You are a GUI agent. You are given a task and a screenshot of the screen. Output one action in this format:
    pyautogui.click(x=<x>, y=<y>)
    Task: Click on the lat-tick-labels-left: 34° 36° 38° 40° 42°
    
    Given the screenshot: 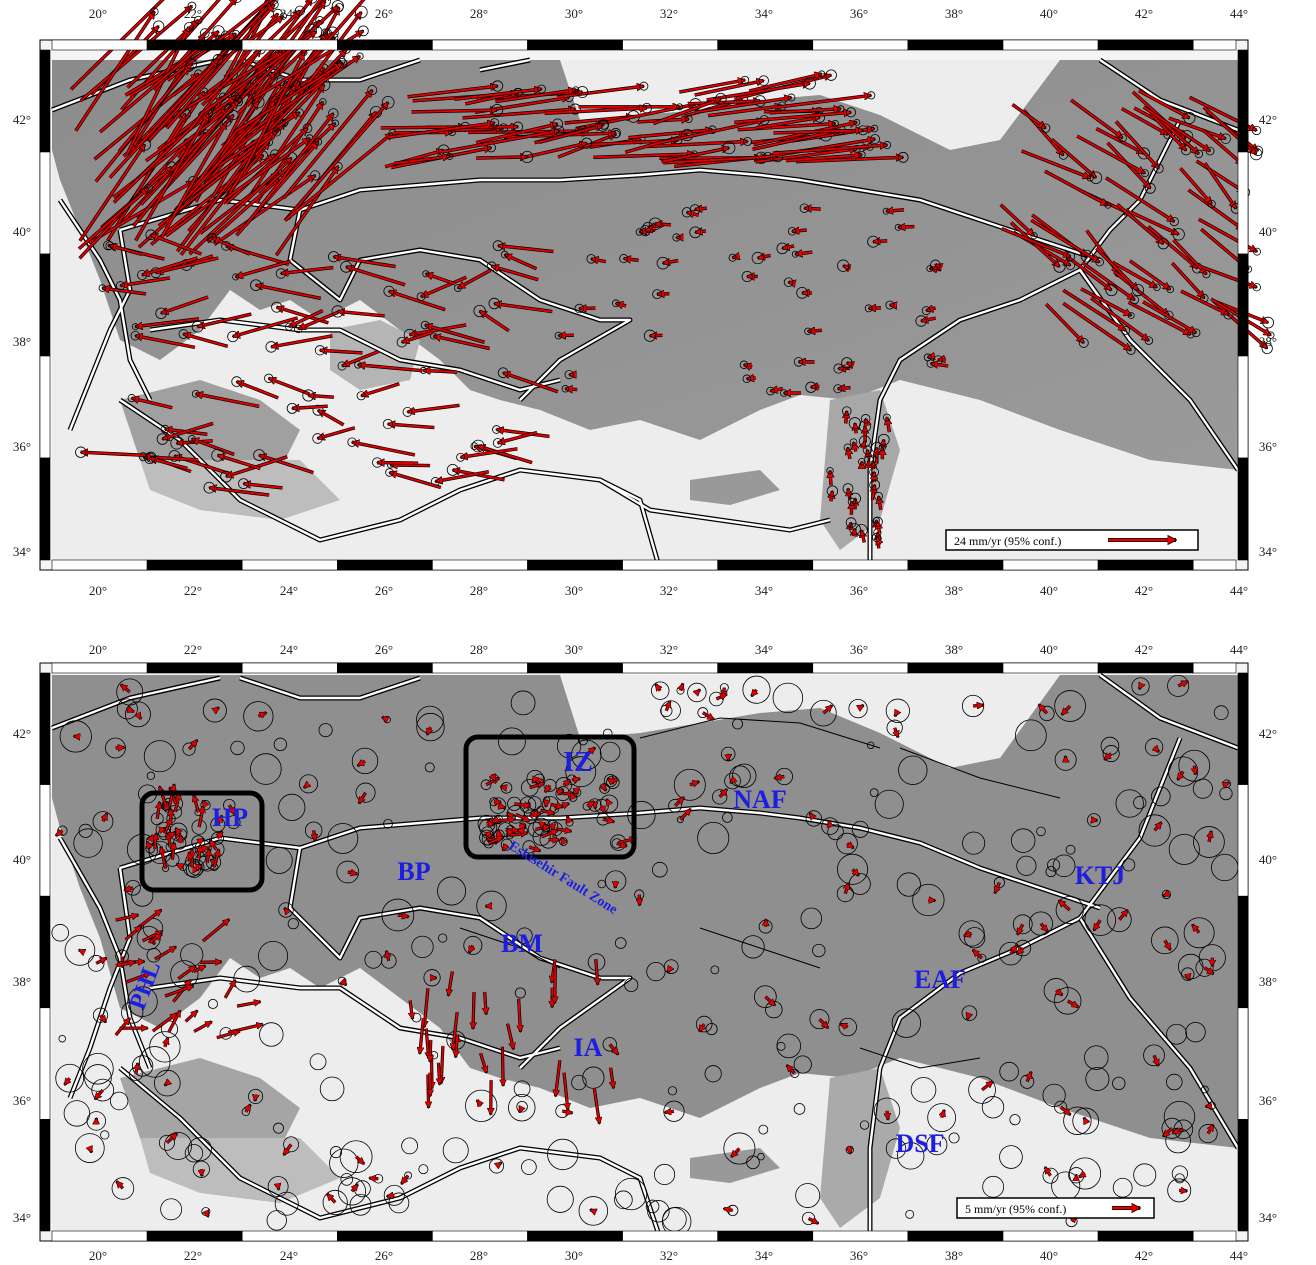 What is the action you would take?
    pyautogui.click(x=22, y=975)
    